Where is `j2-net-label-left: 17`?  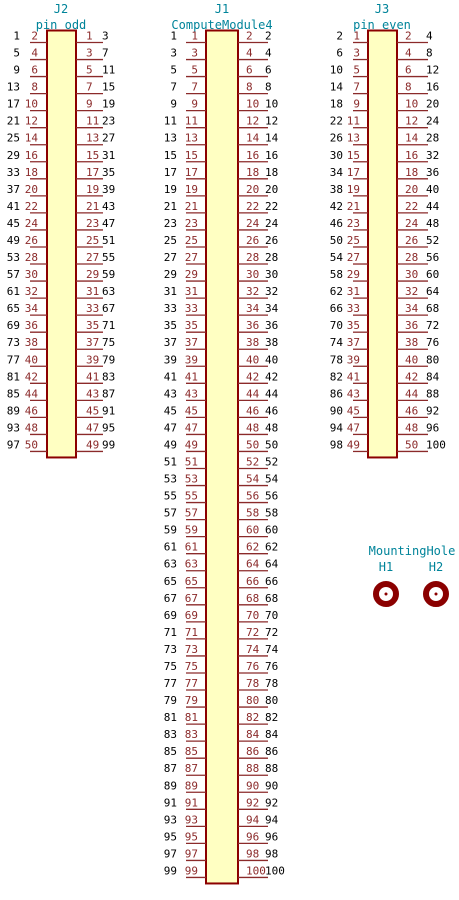
j2-net-label-left: 17 is located at coordinates (13, 104).